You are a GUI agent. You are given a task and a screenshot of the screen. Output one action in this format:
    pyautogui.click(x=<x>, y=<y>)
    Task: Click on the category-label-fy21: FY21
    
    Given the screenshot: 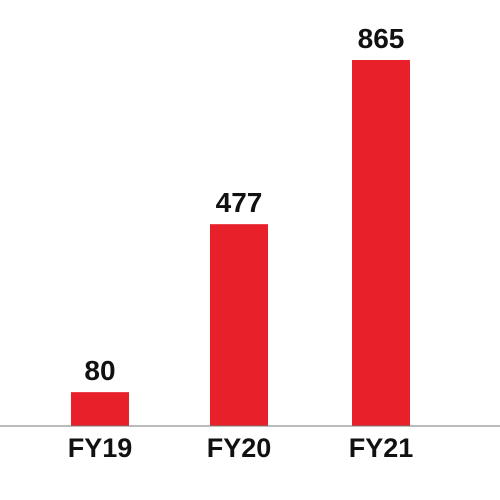 What is the action you would take?
    pyautogui.click(x=381, y=448)
    